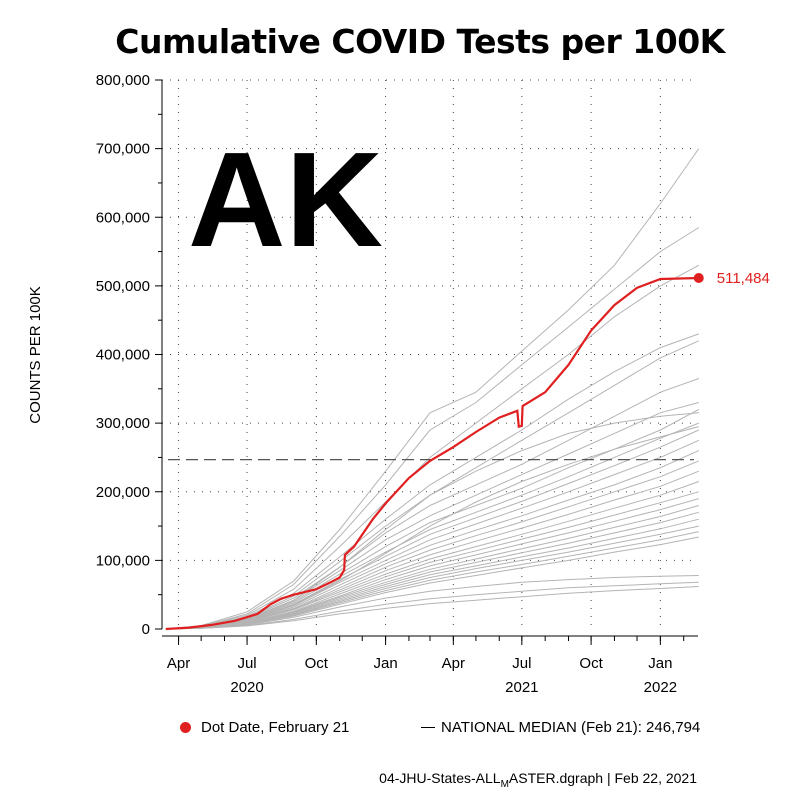 This screenshot has width=800, height=800. I want to click on y-tick-label-1: 100,000, so click(123, 560).